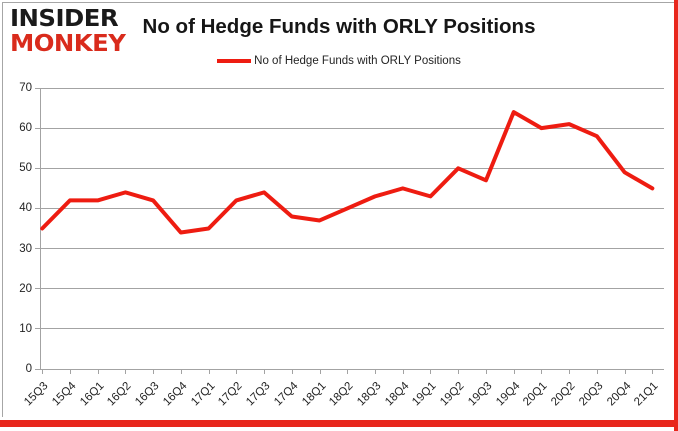 This screenshot has width=678, height=431. What do you see at coordinates (230, 394) in the screenshot?
I see `x-axis-tick-label: 17Q2` at bounding box center [230, 394].